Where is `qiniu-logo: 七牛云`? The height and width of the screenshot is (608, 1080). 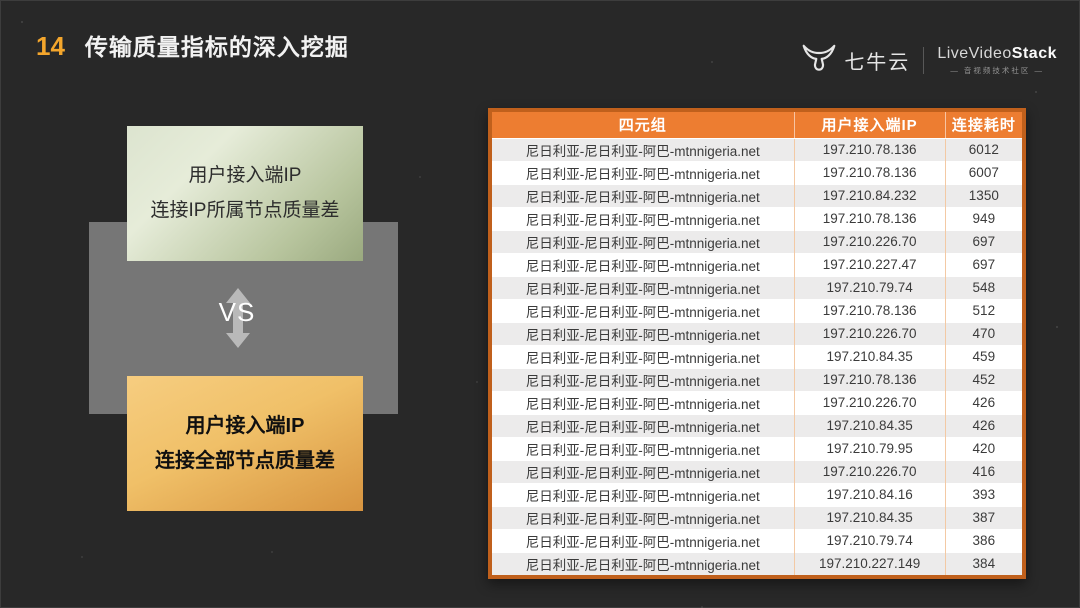
qiniu-logo: 七牛云 is located at coordinates (855, 60).